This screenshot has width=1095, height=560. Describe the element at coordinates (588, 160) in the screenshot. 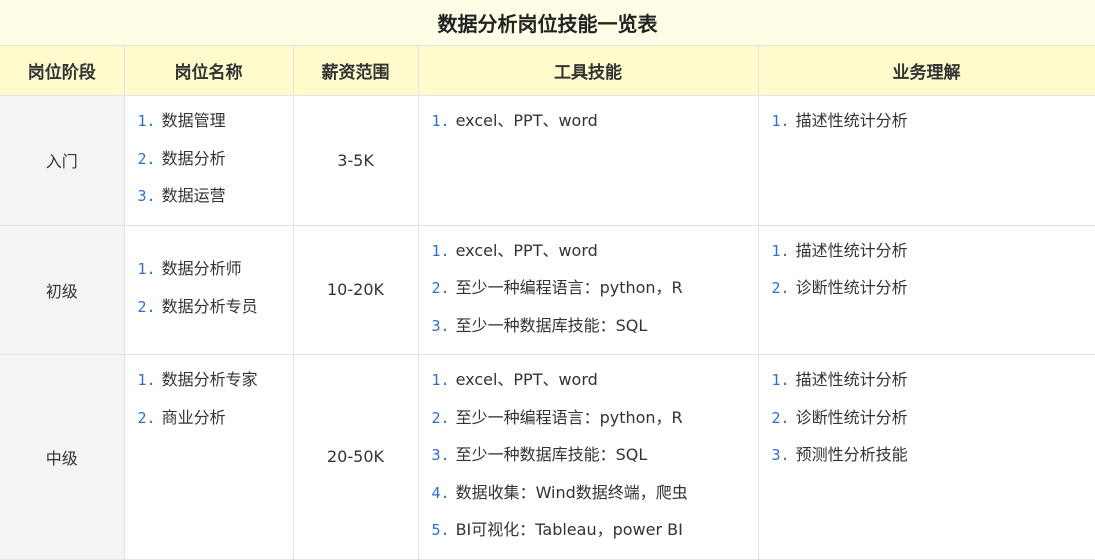

I see `tools-cell: 1. excel、PPT、word` at that location.